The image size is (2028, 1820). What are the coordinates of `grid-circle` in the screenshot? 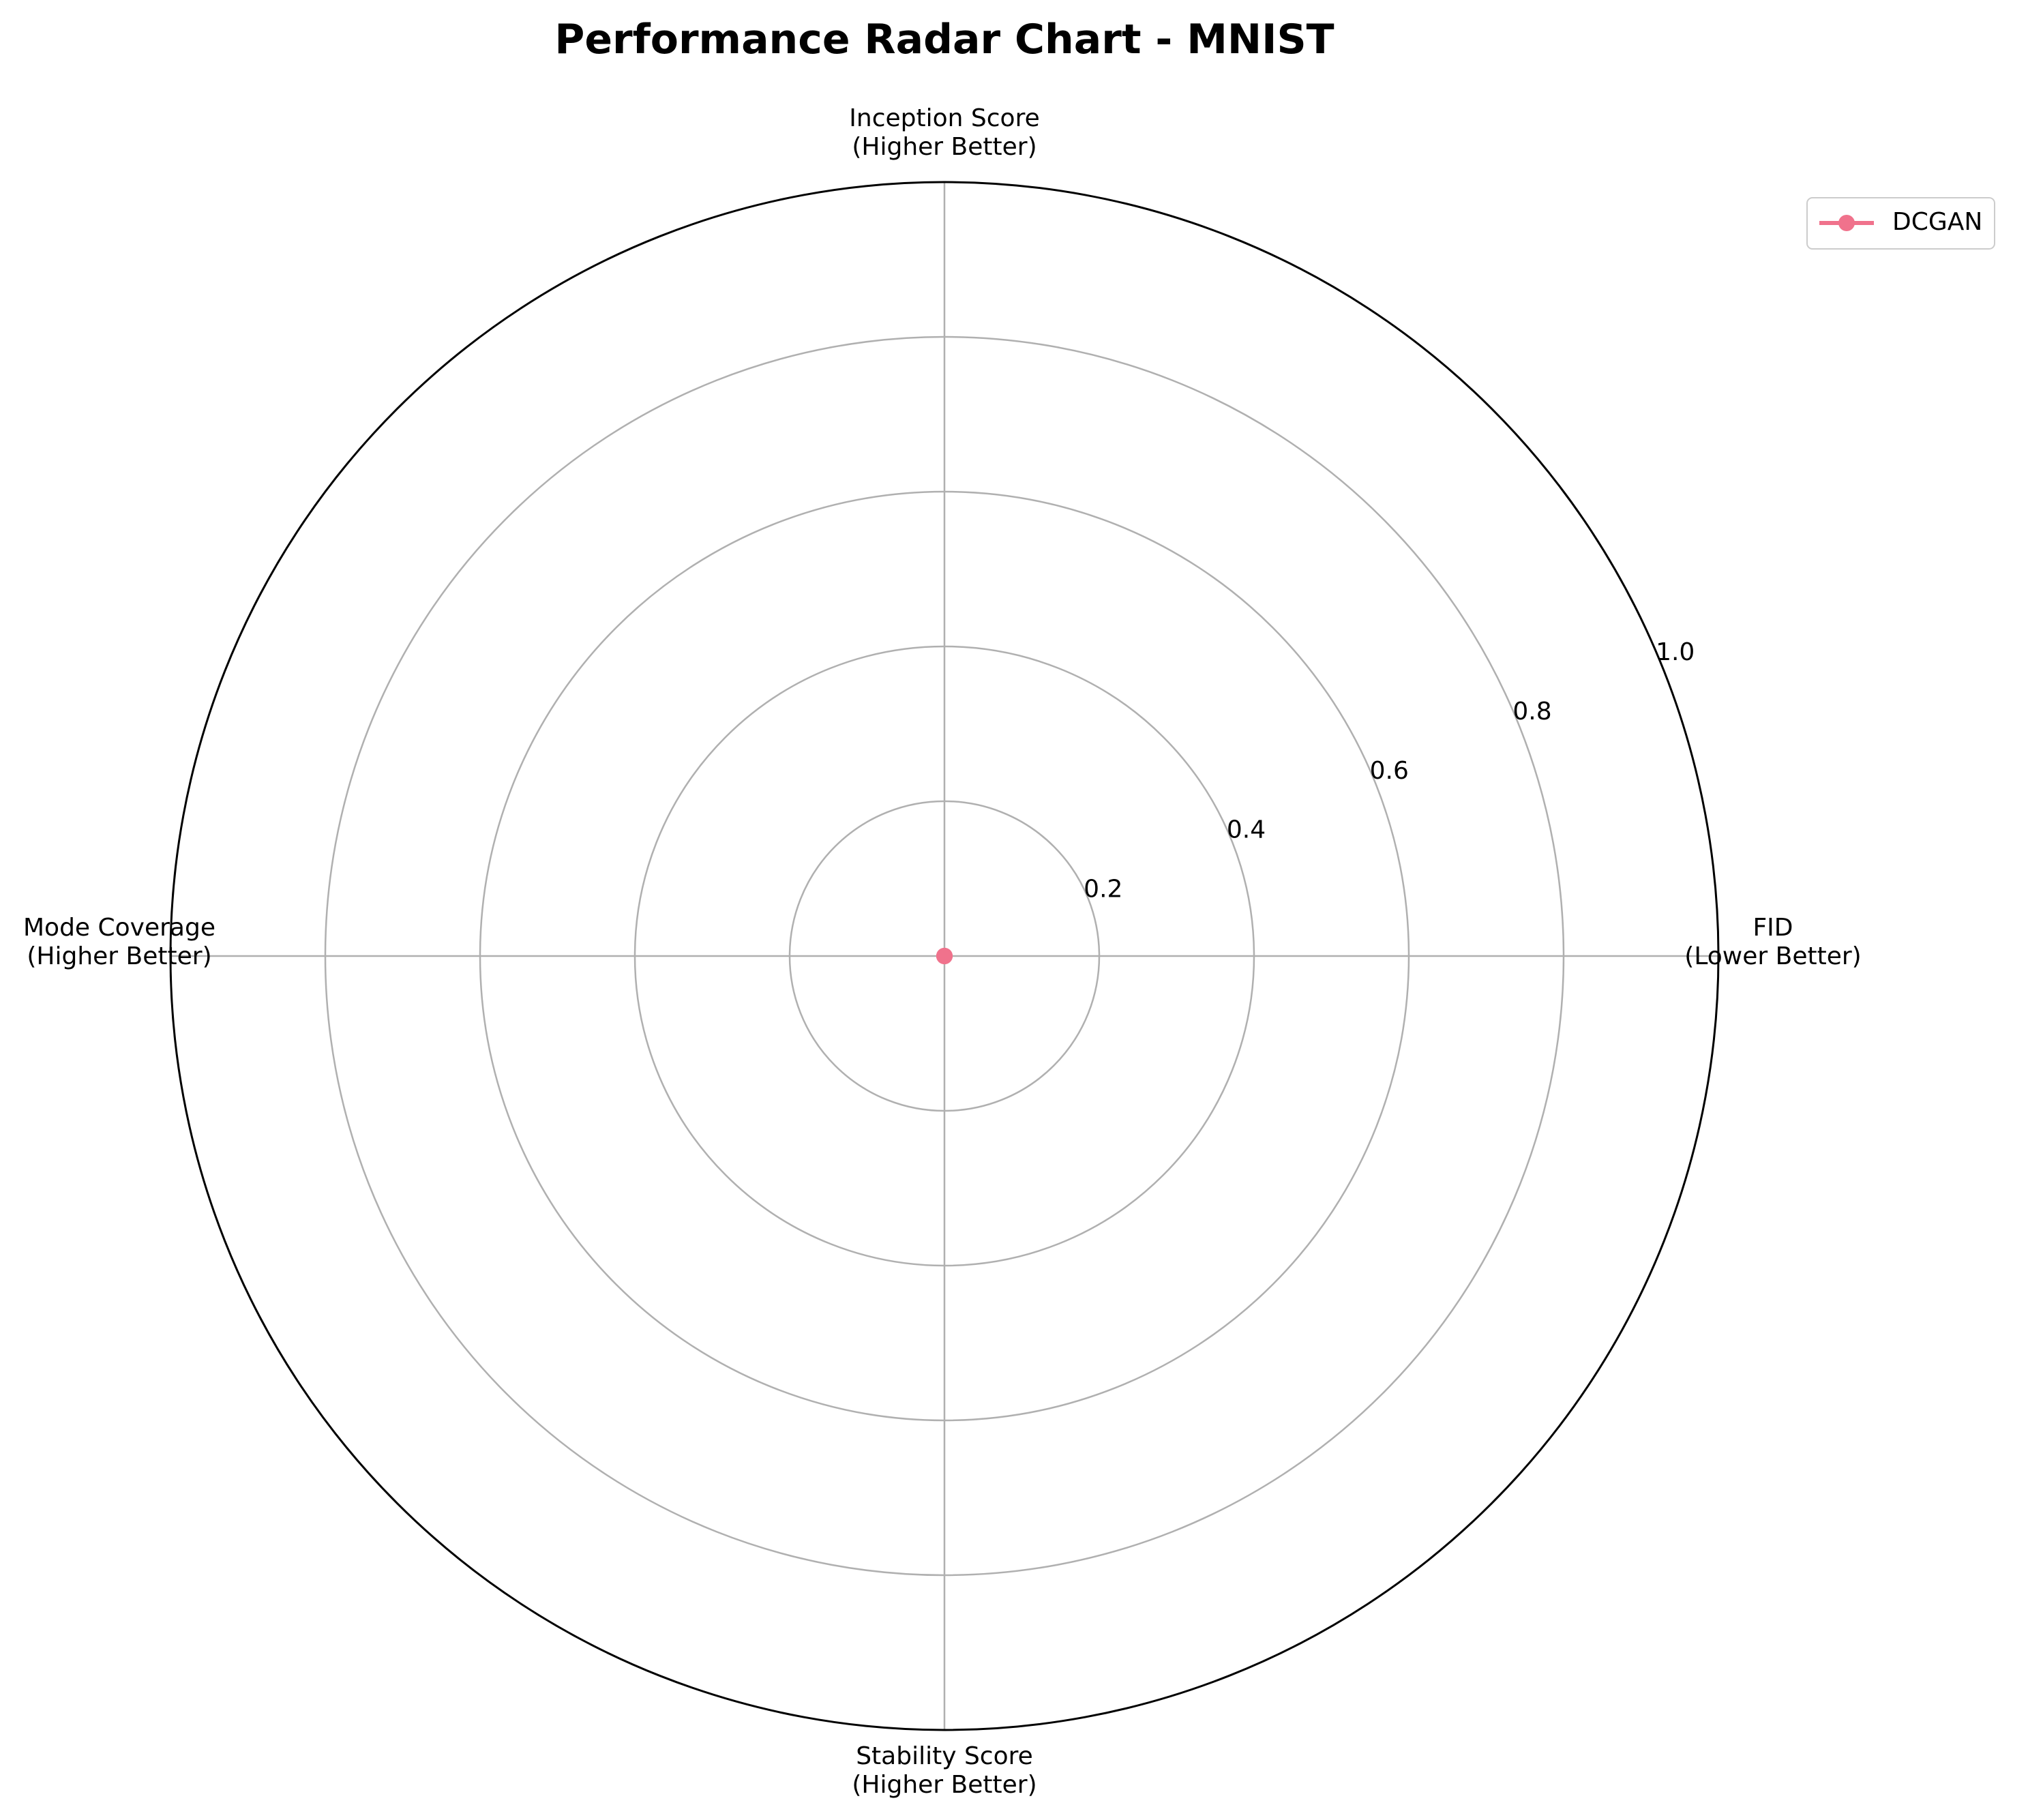 It's located at (944, 956).